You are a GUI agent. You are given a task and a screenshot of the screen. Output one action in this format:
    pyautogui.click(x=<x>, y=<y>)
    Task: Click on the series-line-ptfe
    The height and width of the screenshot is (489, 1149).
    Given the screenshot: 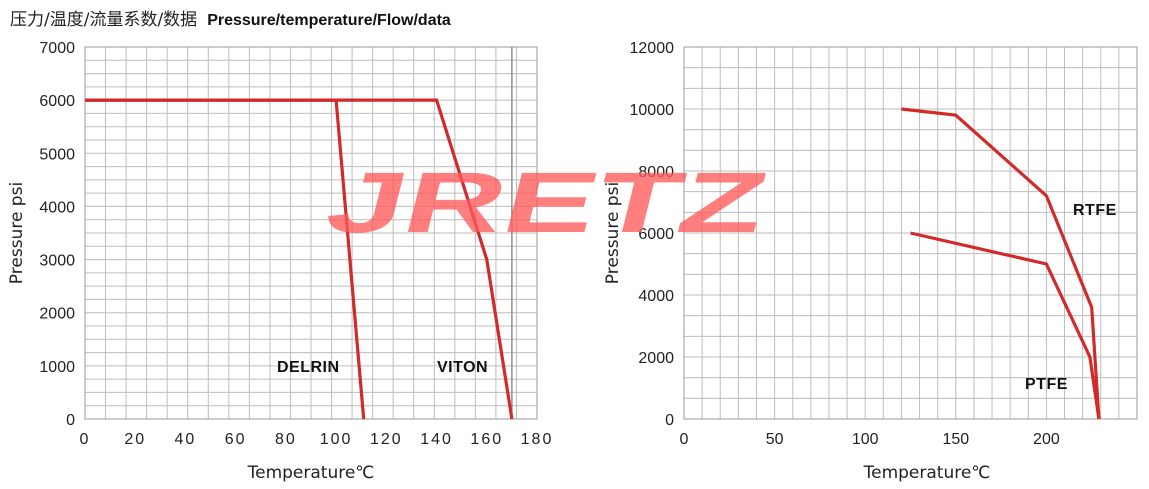 What is the action you would take?
    pyautogui.click(x=1005, y=325)
    